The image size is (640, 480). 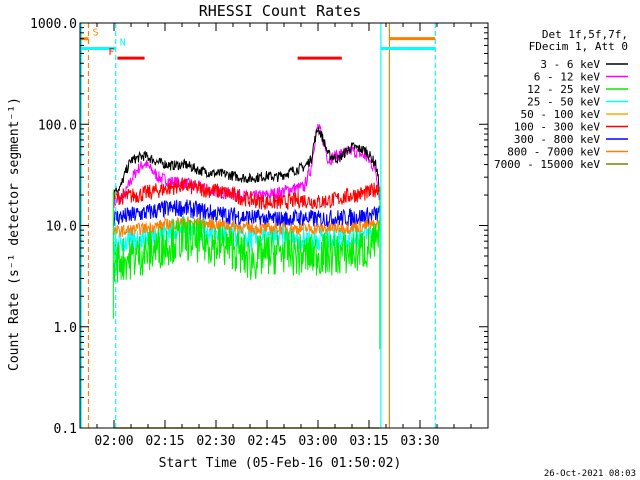 I want to click on y-tick-label: 100.0, so click(x=57, y=125).